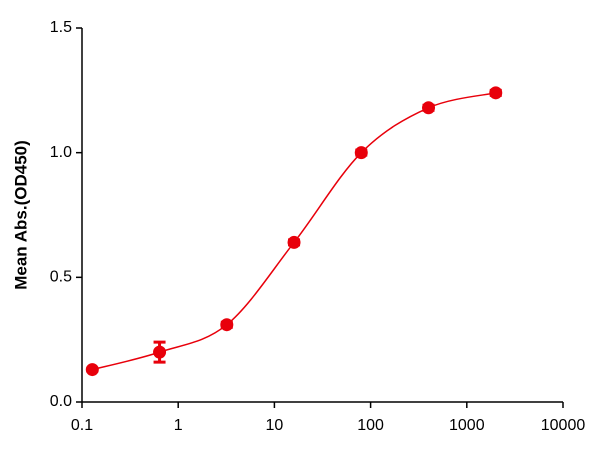 The image size is (600, 450). I want to click on x-tick-label: 1000, so click(467, 425).